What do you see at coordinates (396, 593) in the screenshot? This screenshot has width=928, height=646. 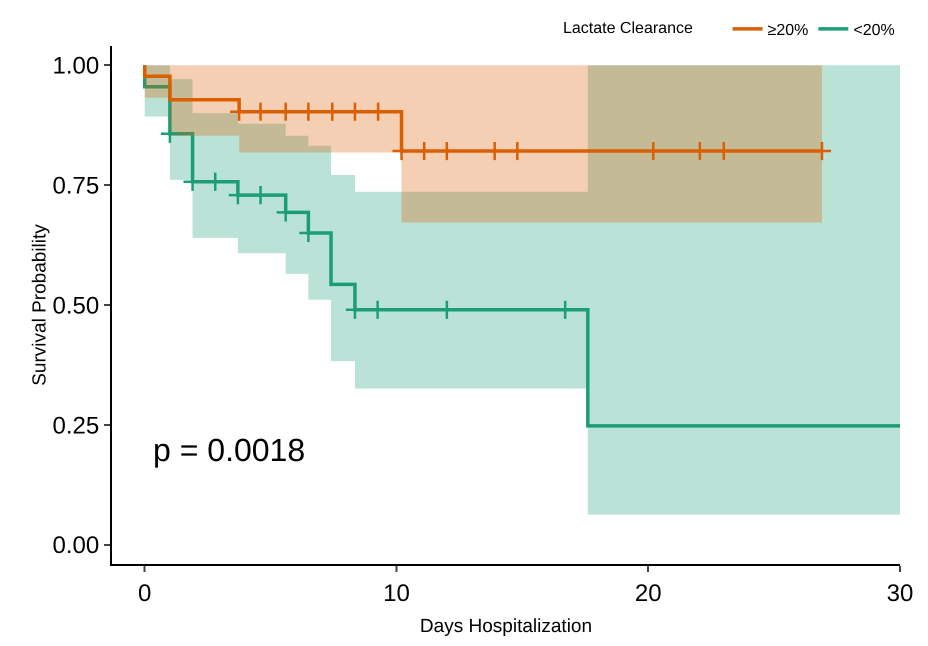 I see `x-tick-label: 10` at bounding box center [396, 593].